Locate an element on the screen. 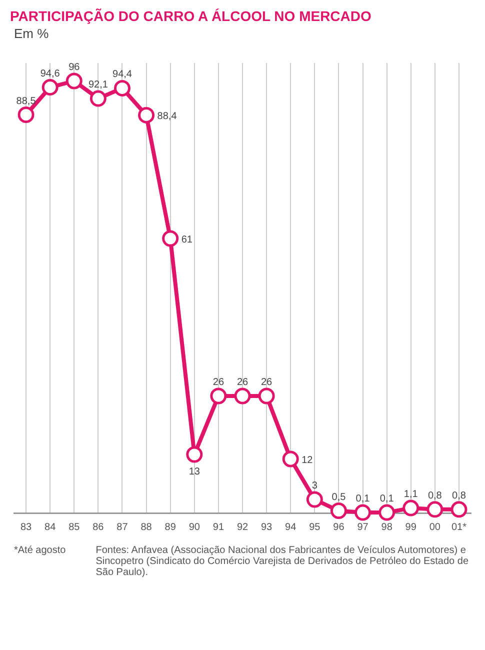  x-tick-label: 98 is located at coordinates (387, 527).